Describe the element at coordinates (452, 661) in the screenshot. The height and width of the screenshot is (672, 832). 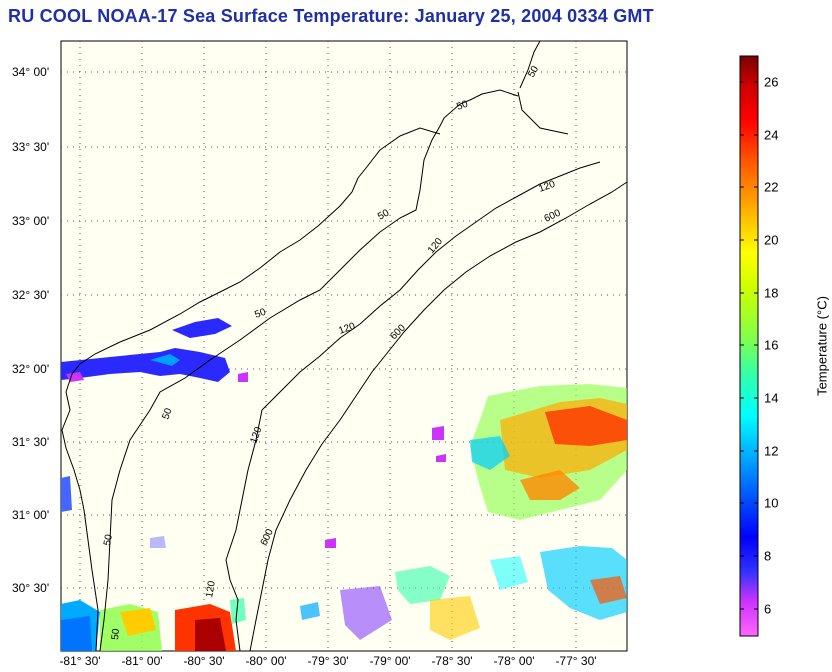
I see `lon-label: -78° 30'` at that location.